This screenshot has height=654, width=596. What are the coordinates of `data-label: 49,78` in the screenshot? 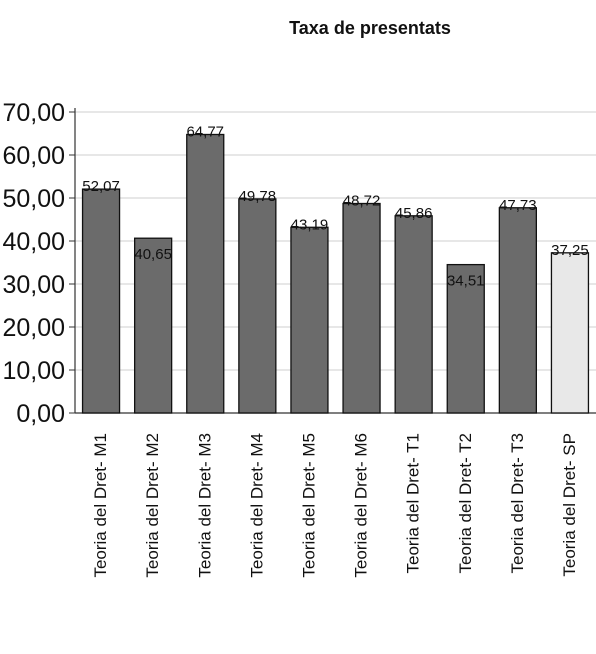 It's located at (258, 196).